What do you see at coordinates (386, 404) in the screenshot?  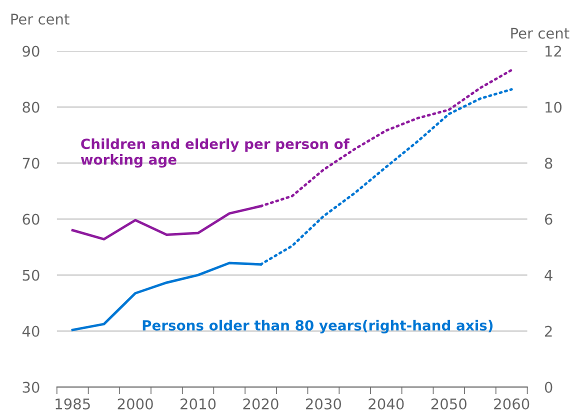 I see `x-tick-label: 2040` at bounding box center [386, 404].